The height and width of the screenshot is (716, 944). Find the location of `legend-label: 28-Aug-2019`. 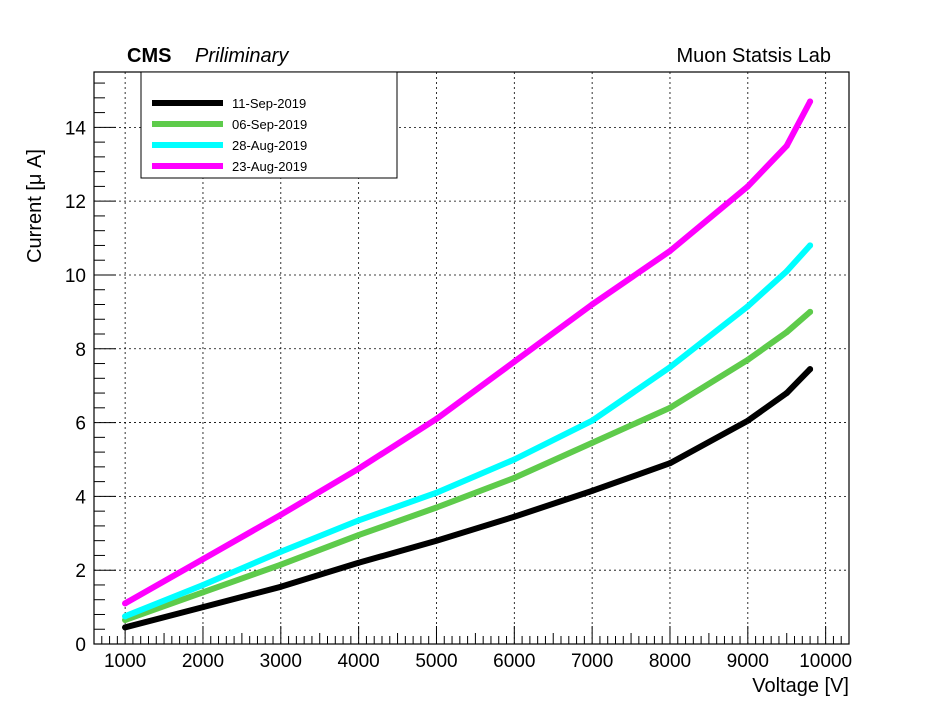

legend-label: 28-Aug-2019 is located at coordinates (269, 145).